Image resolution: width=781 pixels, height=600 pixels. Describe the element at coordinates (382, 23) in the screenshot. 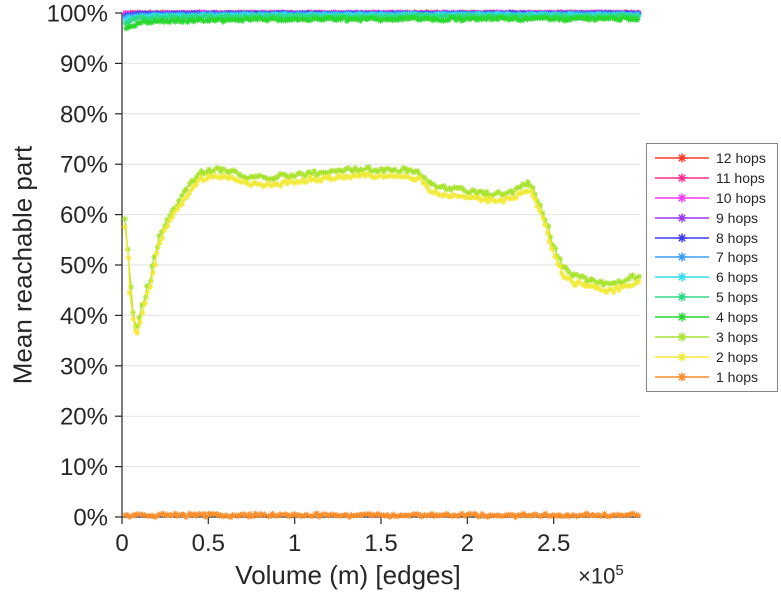

I see `series-markers-4-hops` at that location.